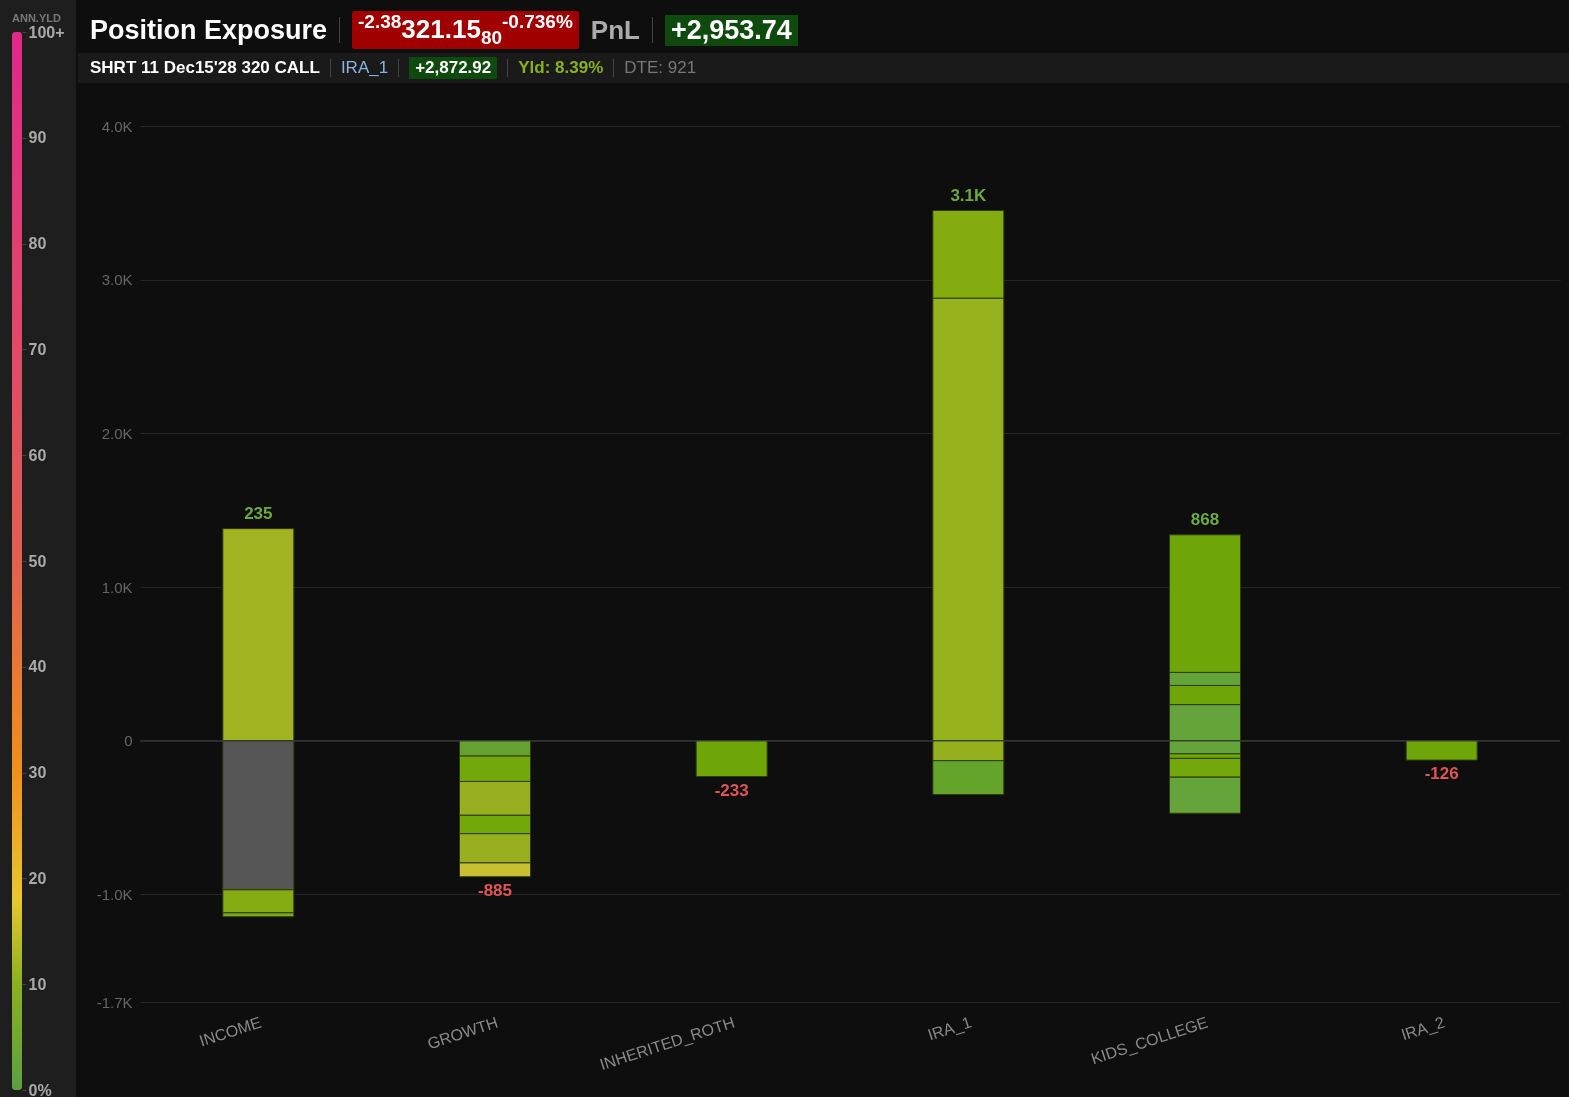 The height and width of the screenshot is (1097, 1569). I want to click on y-tick-label: -1.0K, so click(114, 894).